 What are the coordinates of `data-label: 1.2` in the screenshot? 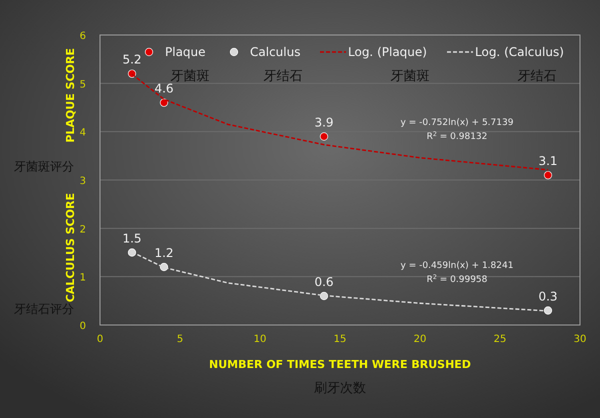 It's located at (164, 253).